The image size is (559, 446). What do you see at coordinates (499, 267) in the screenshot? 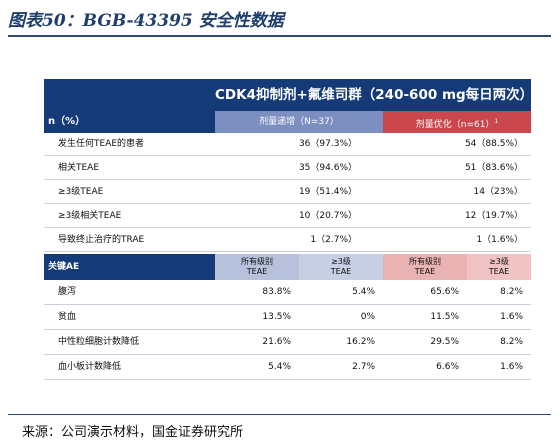
I see `optimization-grade3-header: ≥3级 TEAE` at bounding box center [499, 267].